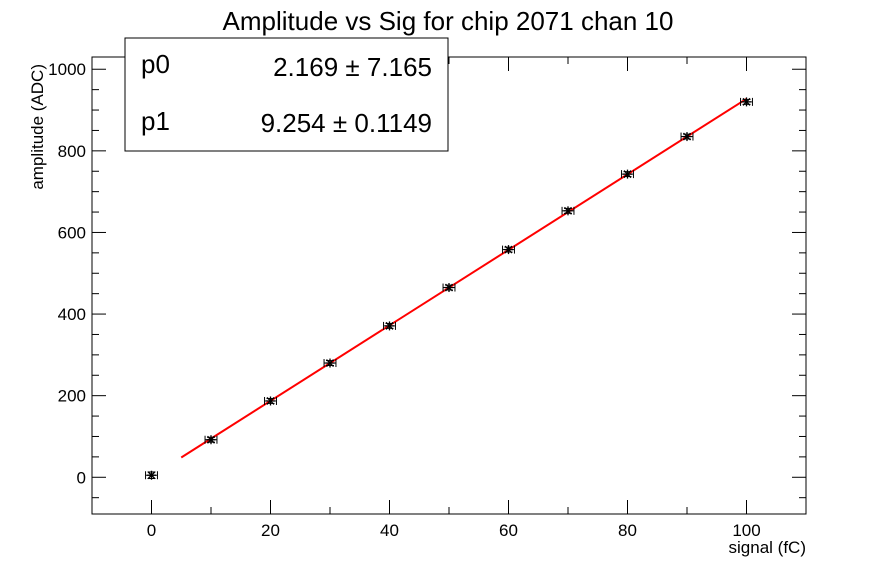 This screenshot has width=896, height=572. What do you see at coordinates (399, 67) in the screenshot?
I see `stats-p0-error: 7.165` at bounding box center [399, 67].